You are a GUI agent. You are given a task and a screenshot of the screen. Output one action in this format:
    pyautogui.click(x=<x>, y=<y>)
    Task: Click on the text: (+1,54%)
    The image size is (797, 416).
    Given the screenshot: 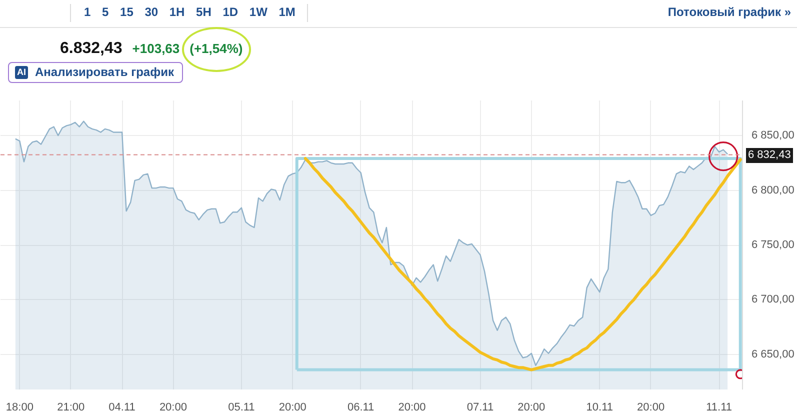 What is the action you would take?
    pyautogui.click(x=216, y=49)
    